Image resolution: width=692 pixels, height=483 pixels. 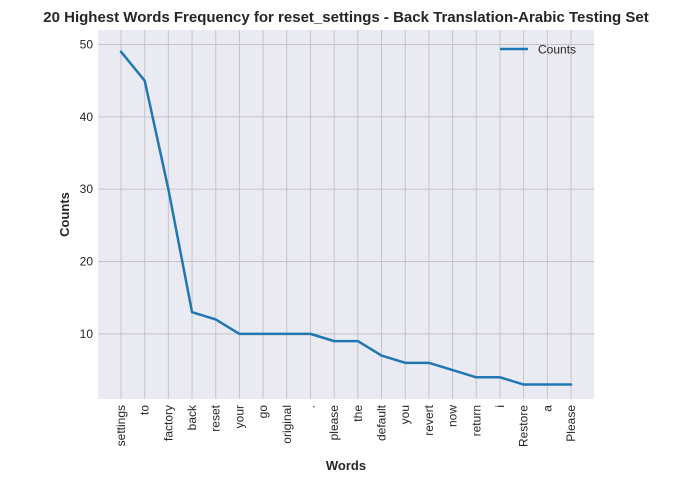 What do you see at coordinates (547, 408) in the screenshot?
I see `x-tick-label: a` at bounding box center [547, 408].